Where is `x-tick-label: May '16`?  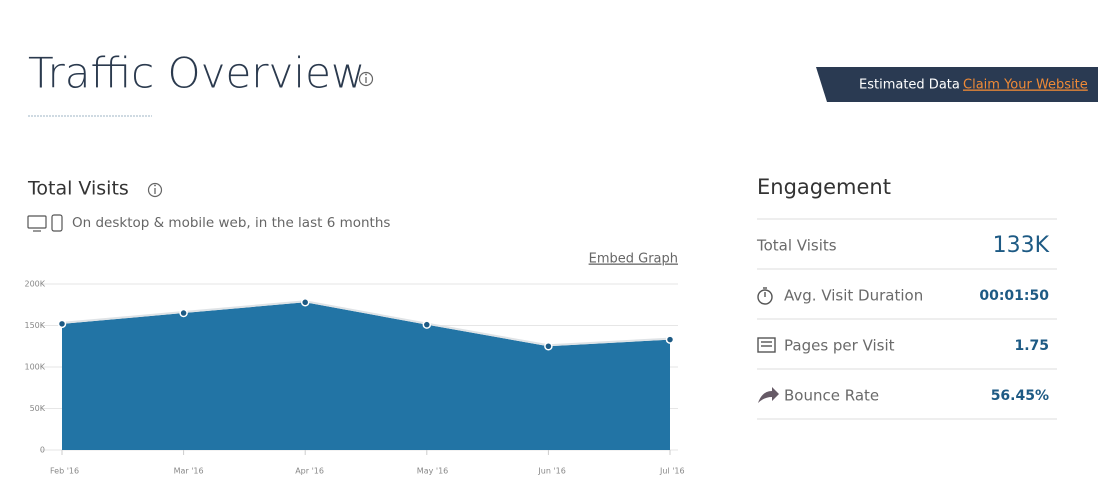
x-tick-label: May '16 is located at coordinates (432, 471).